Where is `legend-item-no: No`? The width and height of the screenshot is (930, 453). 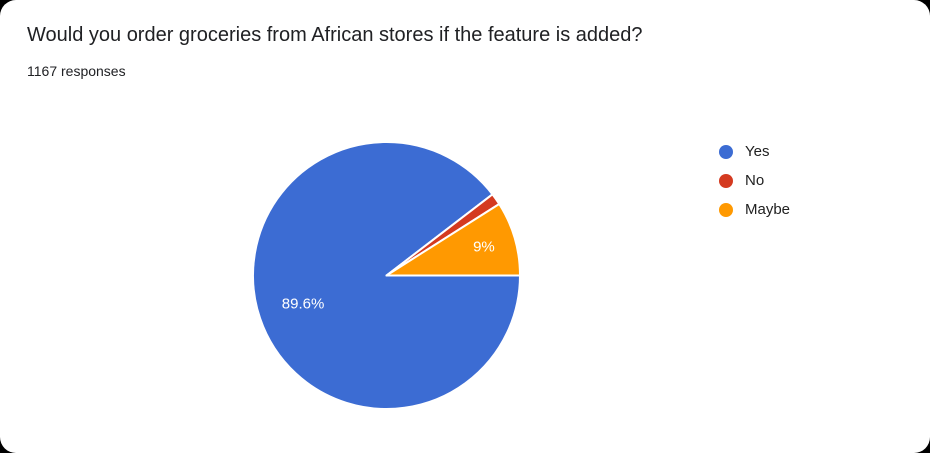 legend-item-no: No is located at coordinates (754, 180).